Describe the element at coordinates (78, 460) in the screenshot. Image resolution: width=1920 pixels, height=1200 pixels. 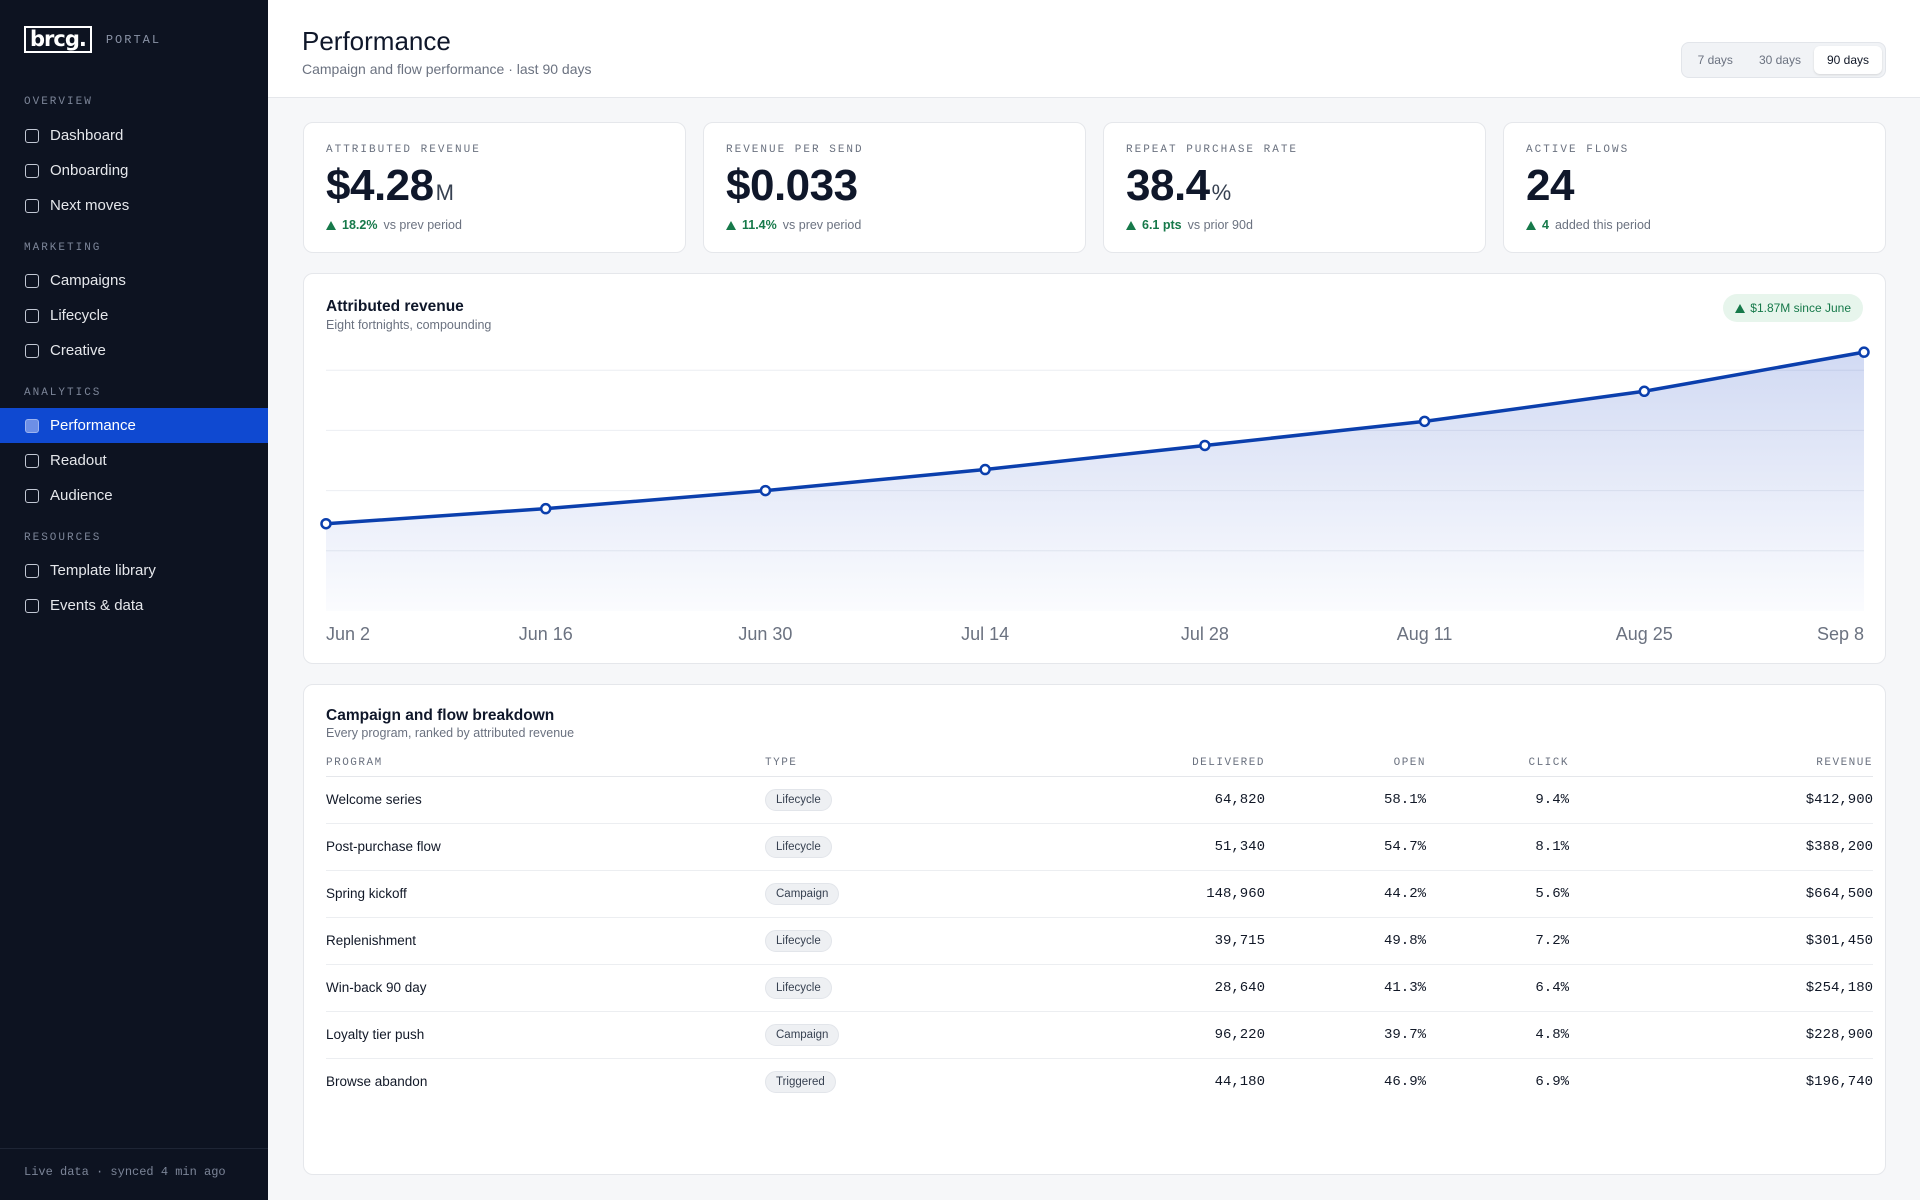
I see `sidebar-item-label: Readout` at that location.